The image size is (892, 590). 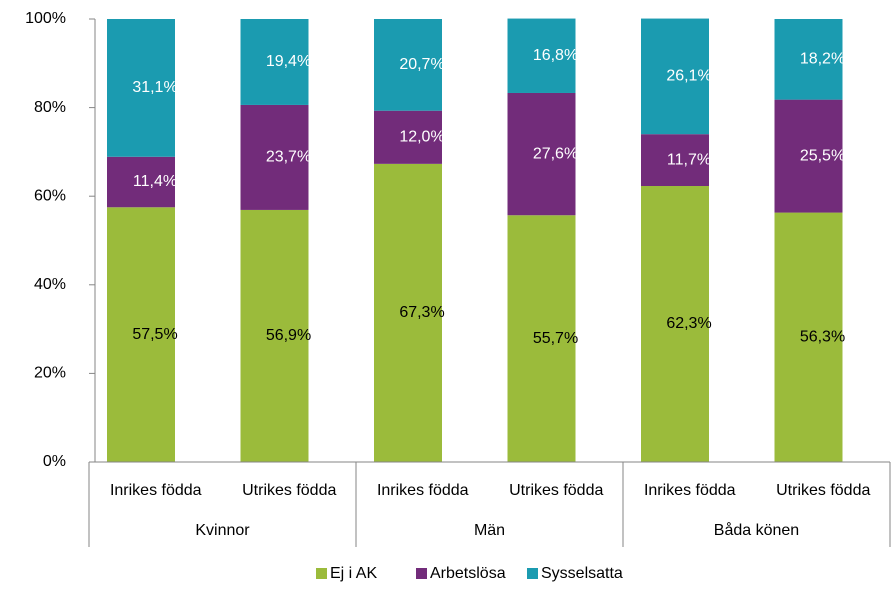 I want to click on group-label: Män, so click(x=489, y=530).